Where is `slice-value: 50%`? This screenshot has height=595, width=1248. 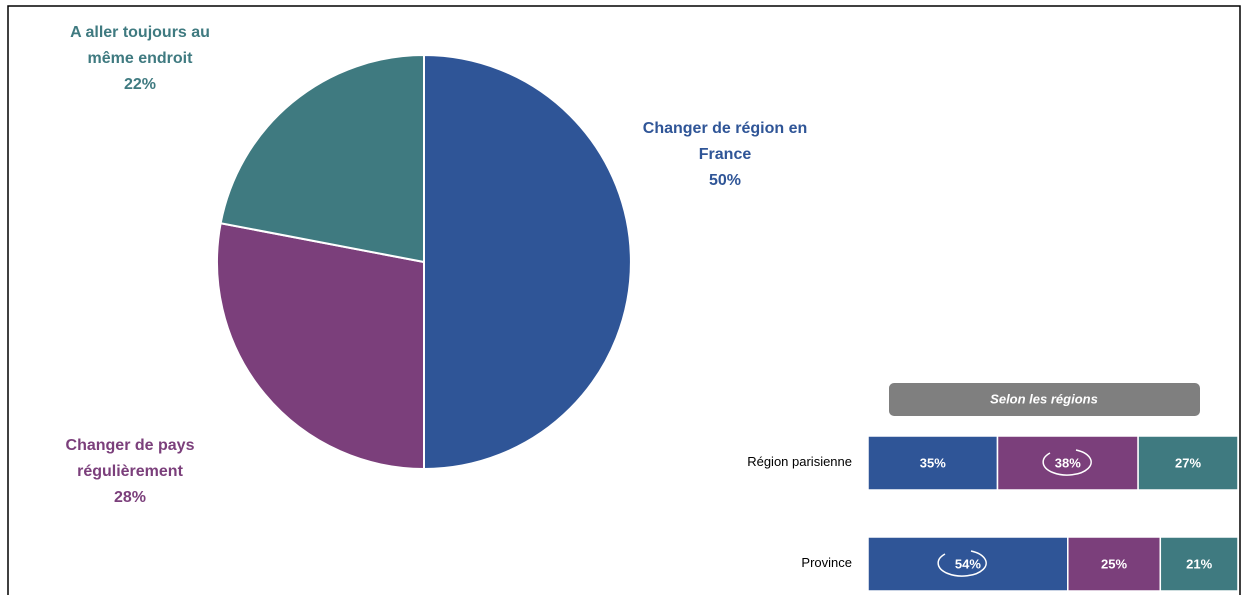
slice-value: 50% is located at coordinates (725, 180).